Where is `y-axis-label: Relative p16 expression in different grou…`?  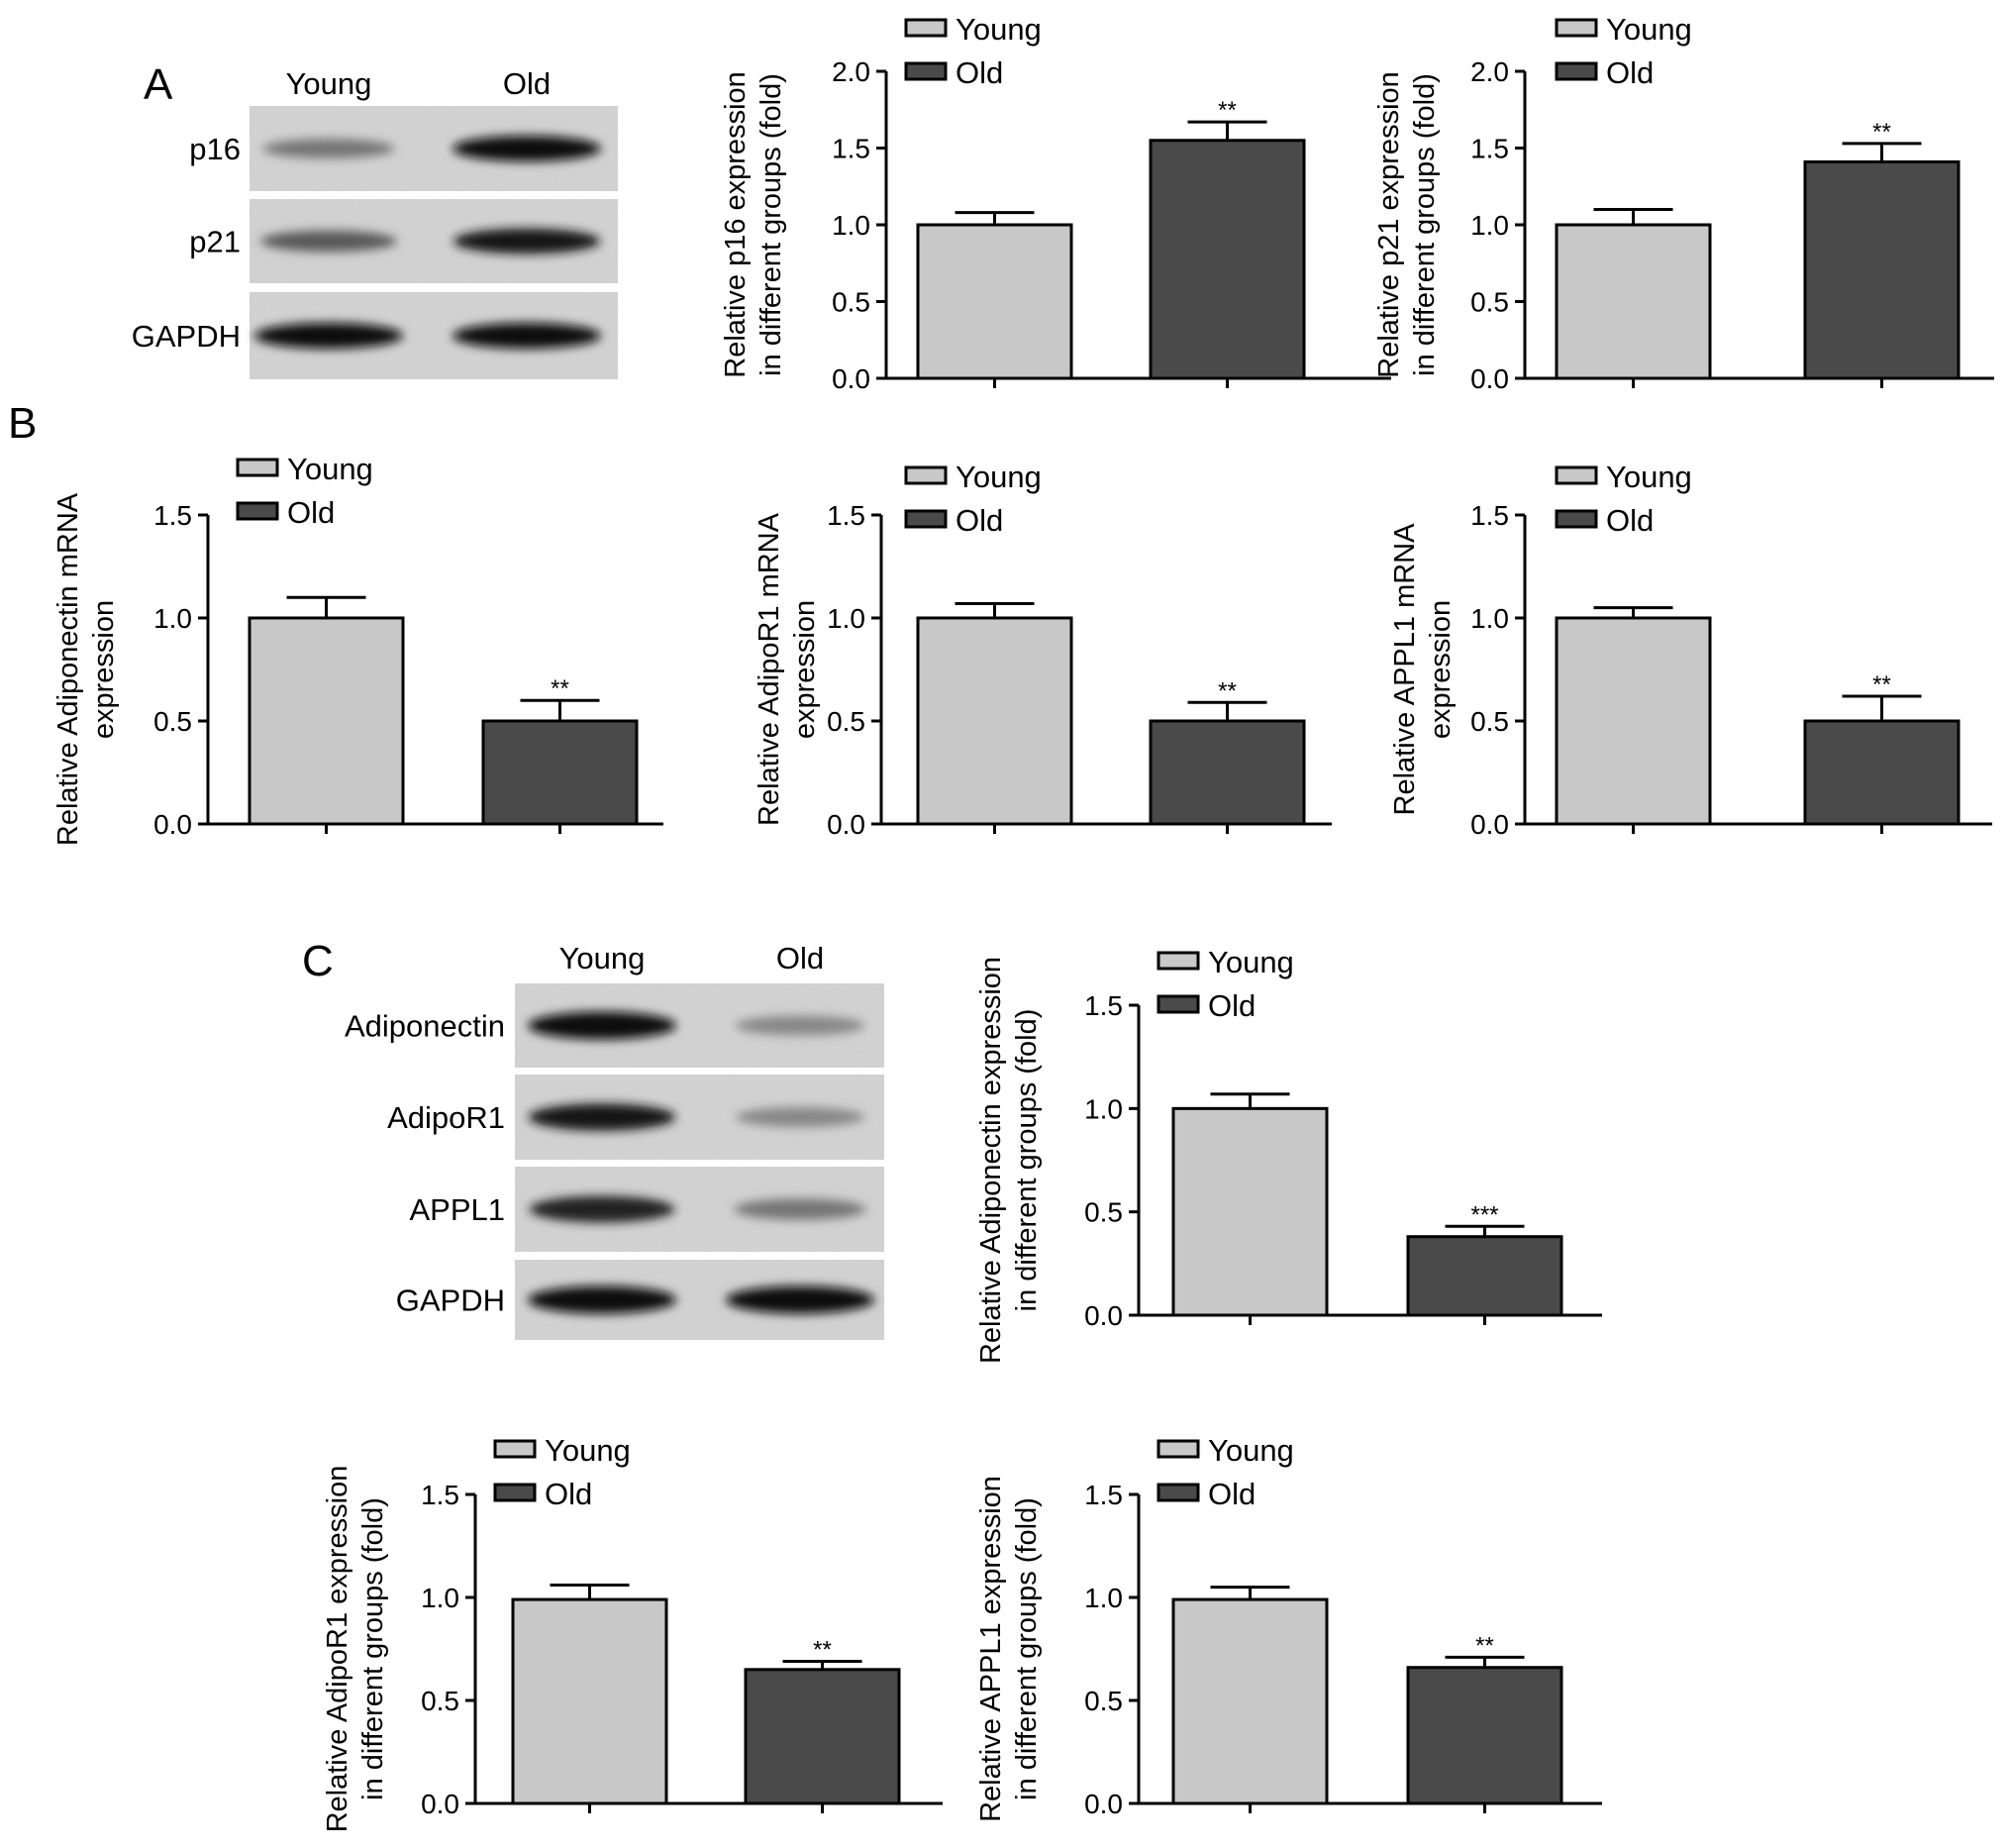 y-axis-label: Relative p16 expression in different grou… is located at coordinates (753, 224).